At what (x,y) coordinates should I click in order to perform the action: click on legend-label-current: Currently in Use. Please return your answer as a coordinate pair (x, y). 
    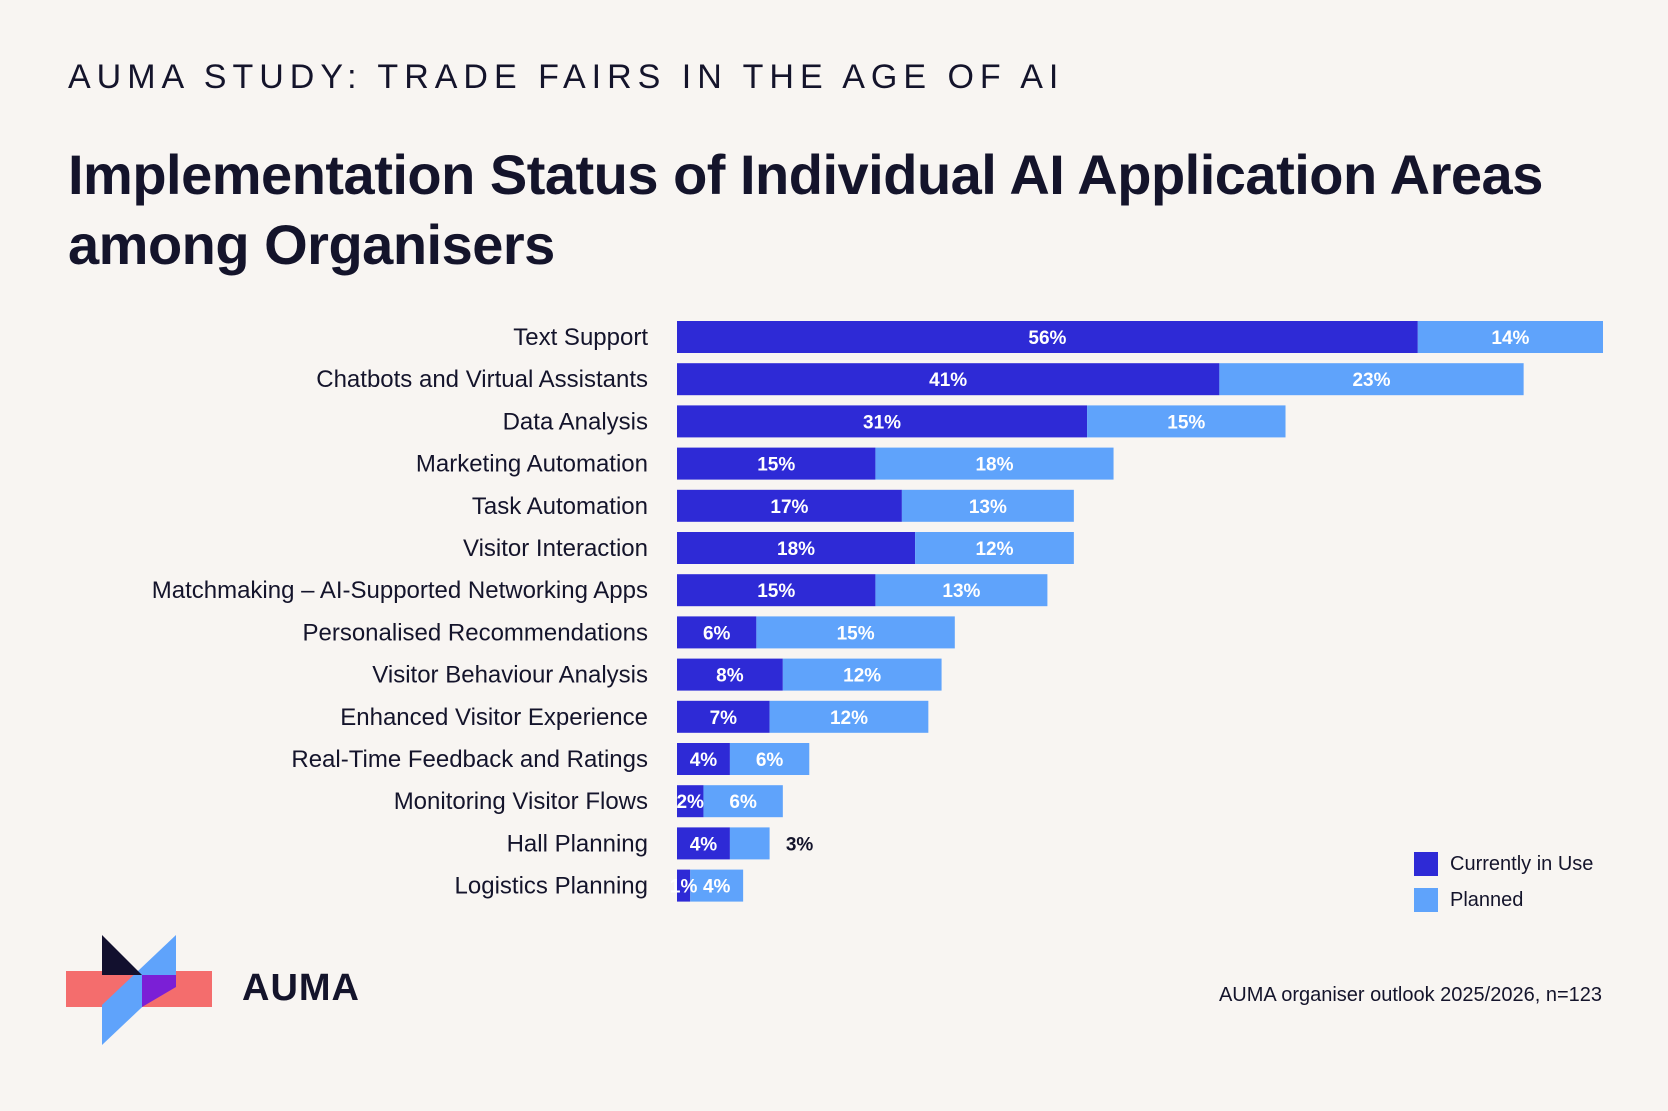
    Looking at the image, I should click on (1522, 863).